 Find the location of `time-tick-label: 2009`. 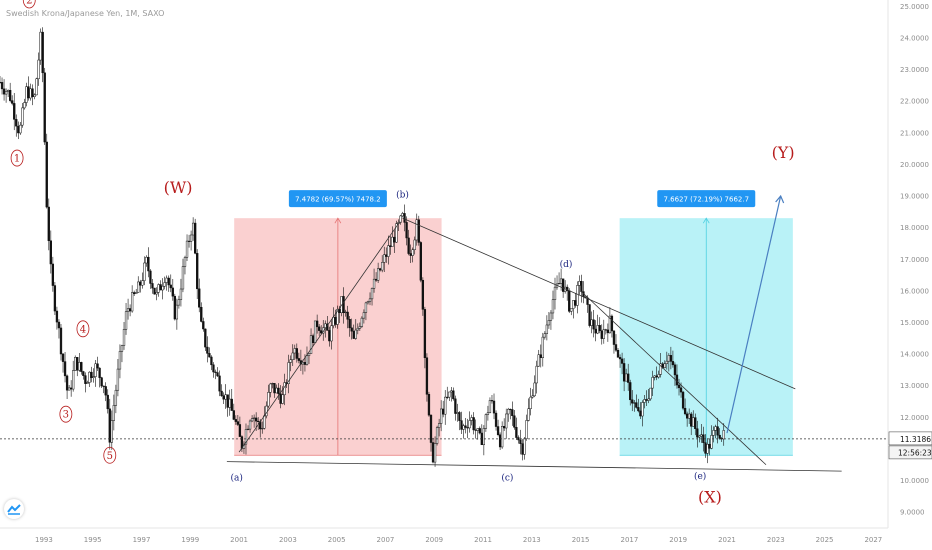

time-tick-label: 2009 is located at coordinates (434, 540).